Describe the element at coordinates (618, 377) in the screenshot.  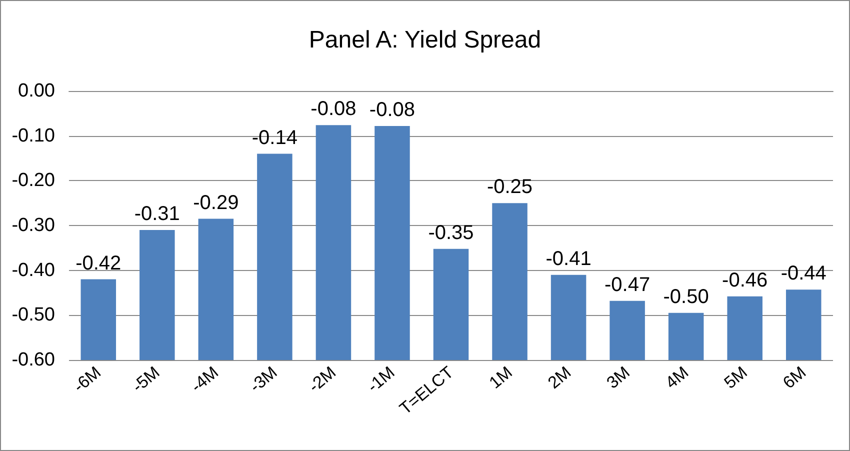
I see `x-tick-label: 3M` at that location.